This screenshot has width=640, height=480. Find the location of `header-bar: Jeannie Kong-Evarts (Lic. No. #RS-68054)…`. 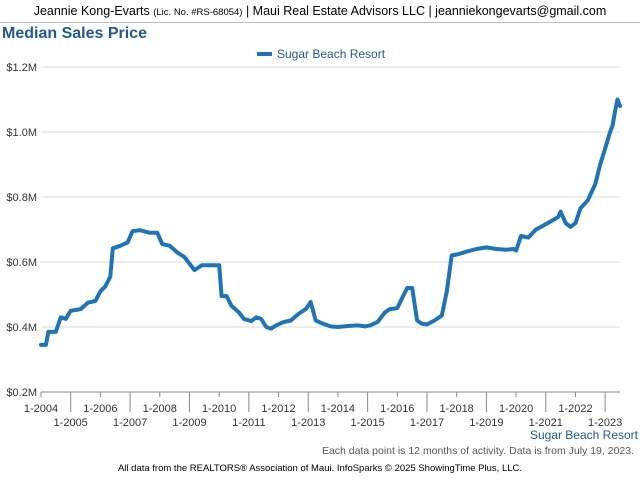

header-bar: Jeannie Kong-Evarts (Lic. No. #RS-68054)… is located at coordinates (320, 11).